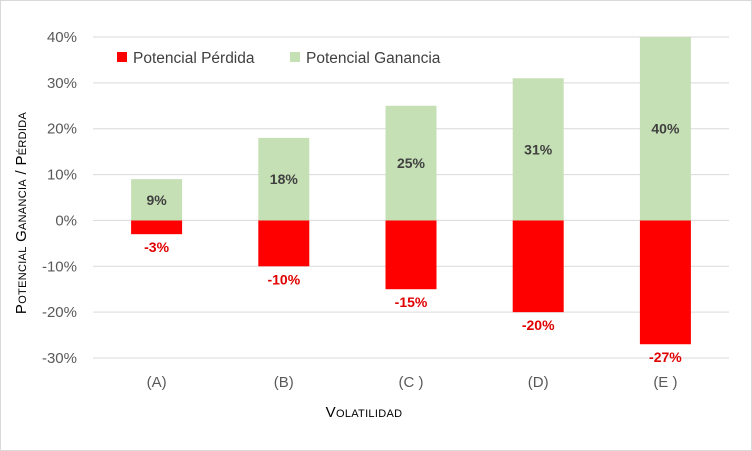  I want to click on y-tick-label: 30%, so click(62, 83).